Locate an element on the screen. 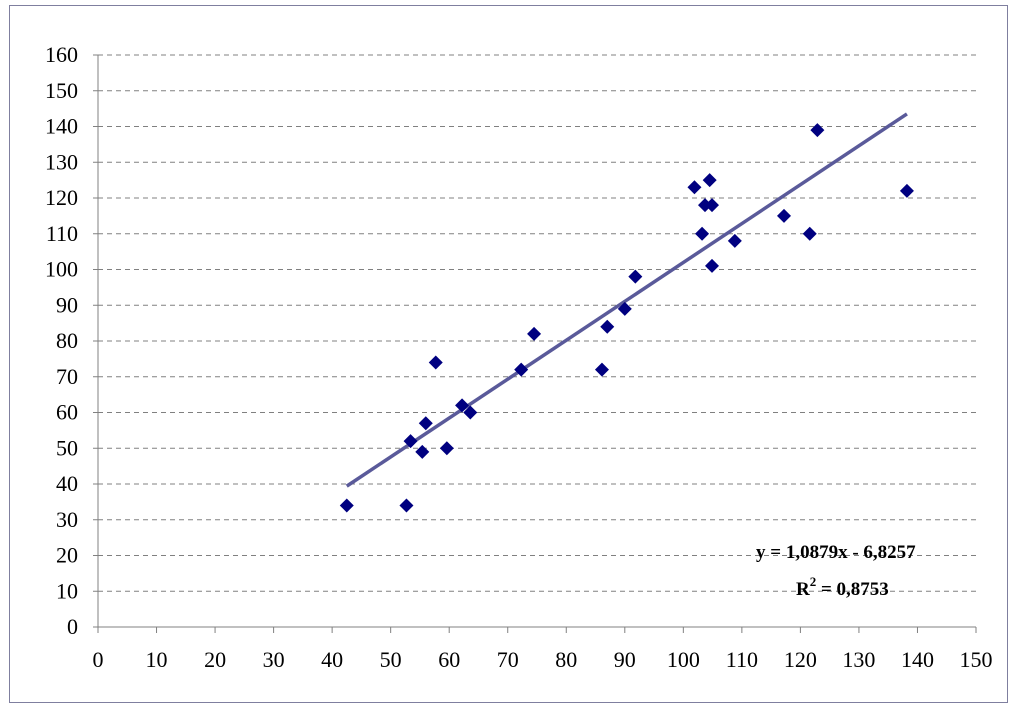 The height and width of the screenshot is (709, 1009). x-tick-label-40: 40 is located at coordinates (332, 659).